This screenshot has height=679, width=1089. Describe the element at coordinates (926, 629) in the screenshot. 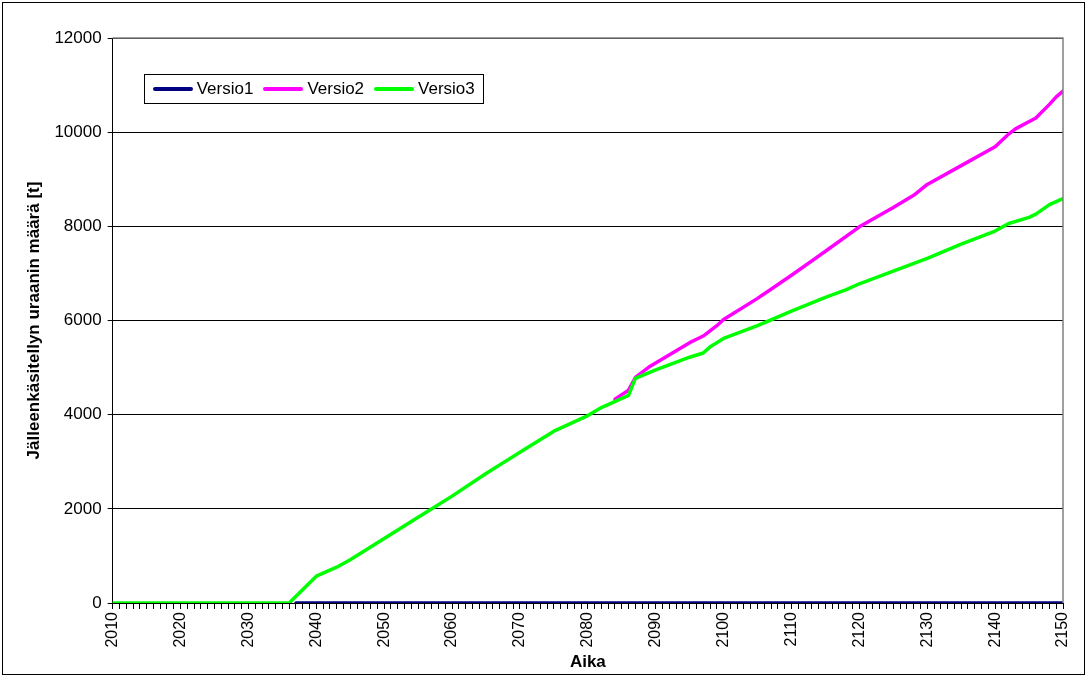

I see `x-tick-label: 2130` at that location.